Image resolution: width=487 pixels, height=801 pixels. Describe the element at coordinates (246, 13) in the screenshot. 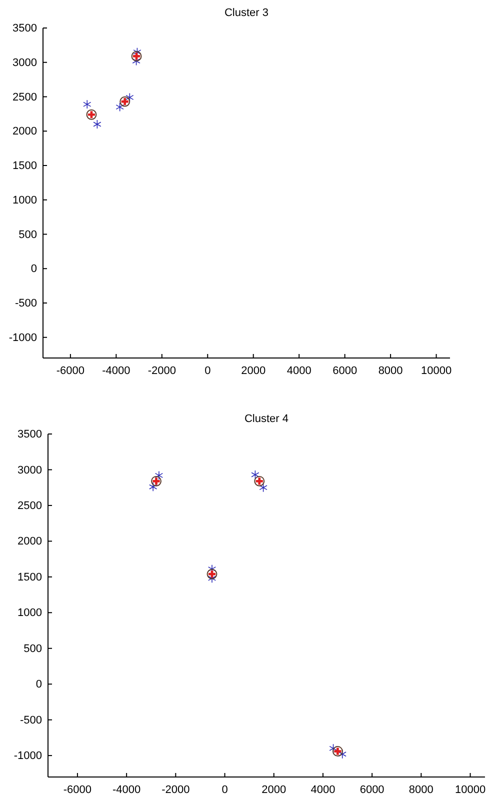

I see `chart-title: Cluster 3` at that location.